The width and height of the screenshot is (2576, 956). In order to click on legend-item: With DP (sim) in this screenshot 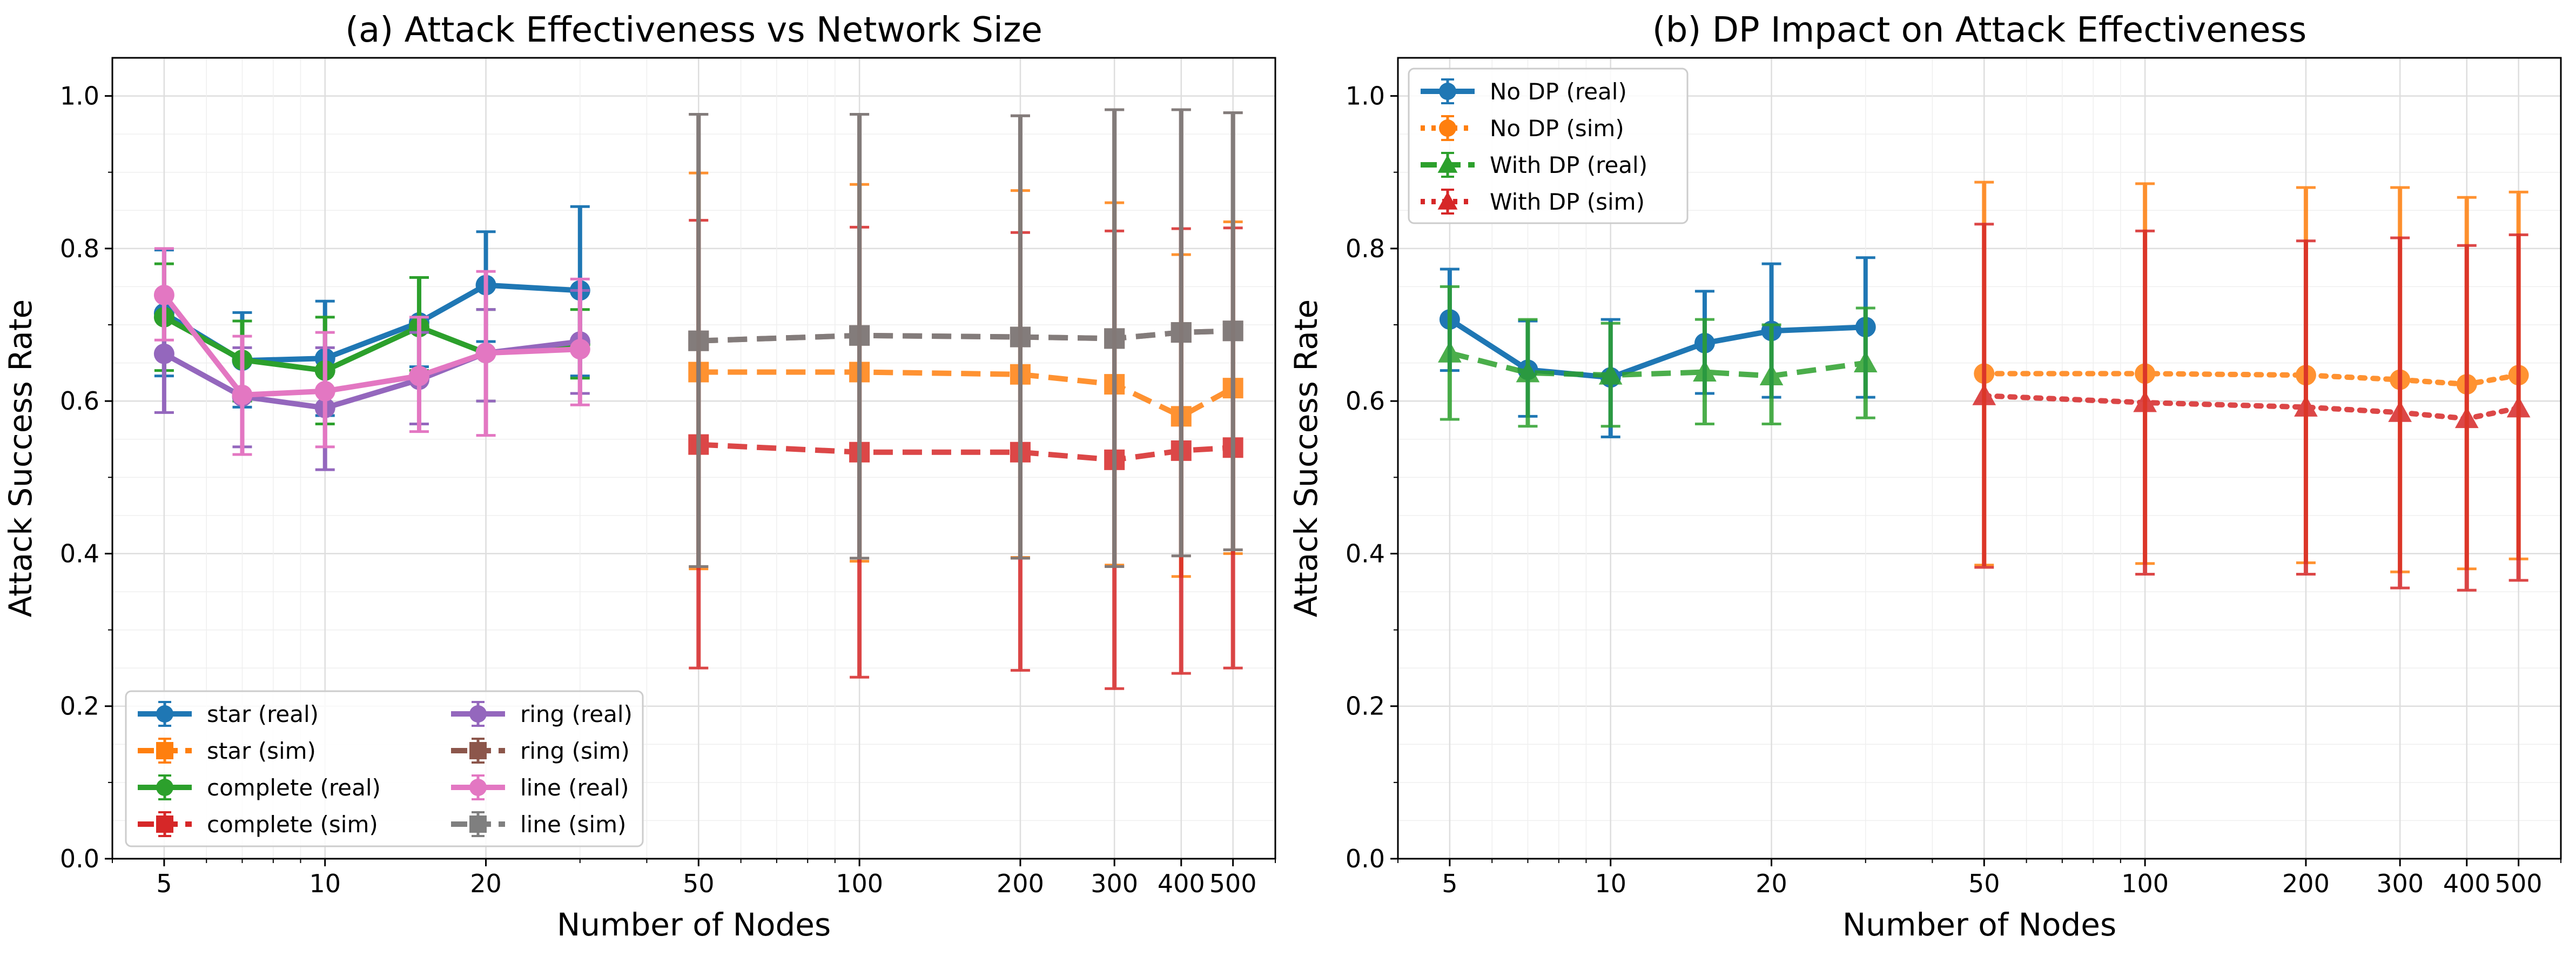, I will do `click(1533, 202)`.